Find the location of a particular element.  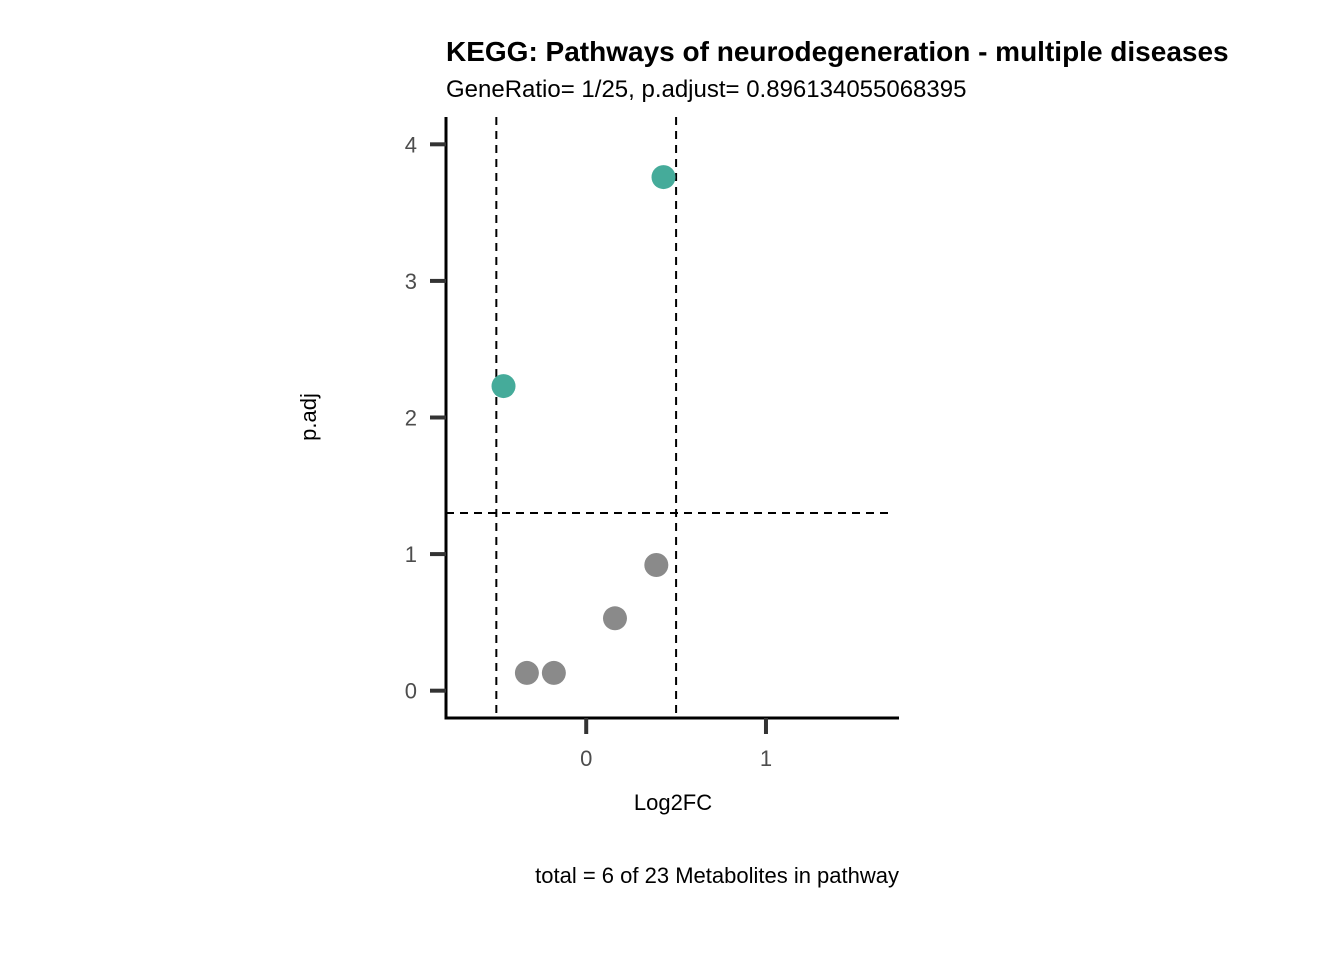

chart-caption: total = 6 of 23 Metabolites in pathway is located at coordinates (717, 875).